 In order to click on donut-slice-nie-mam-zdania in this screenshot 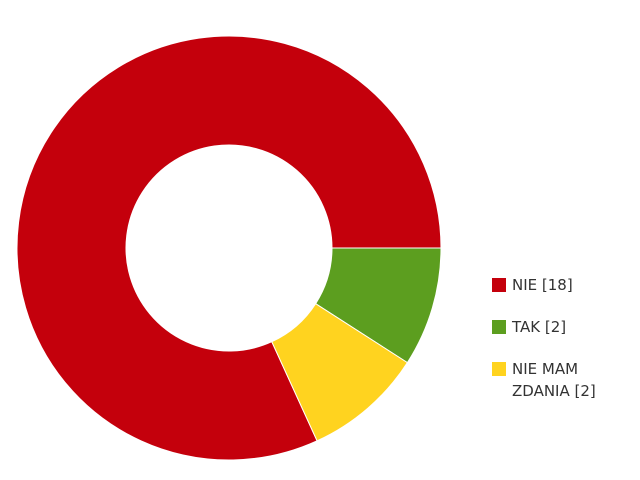, I will do `click(340, 372)`.